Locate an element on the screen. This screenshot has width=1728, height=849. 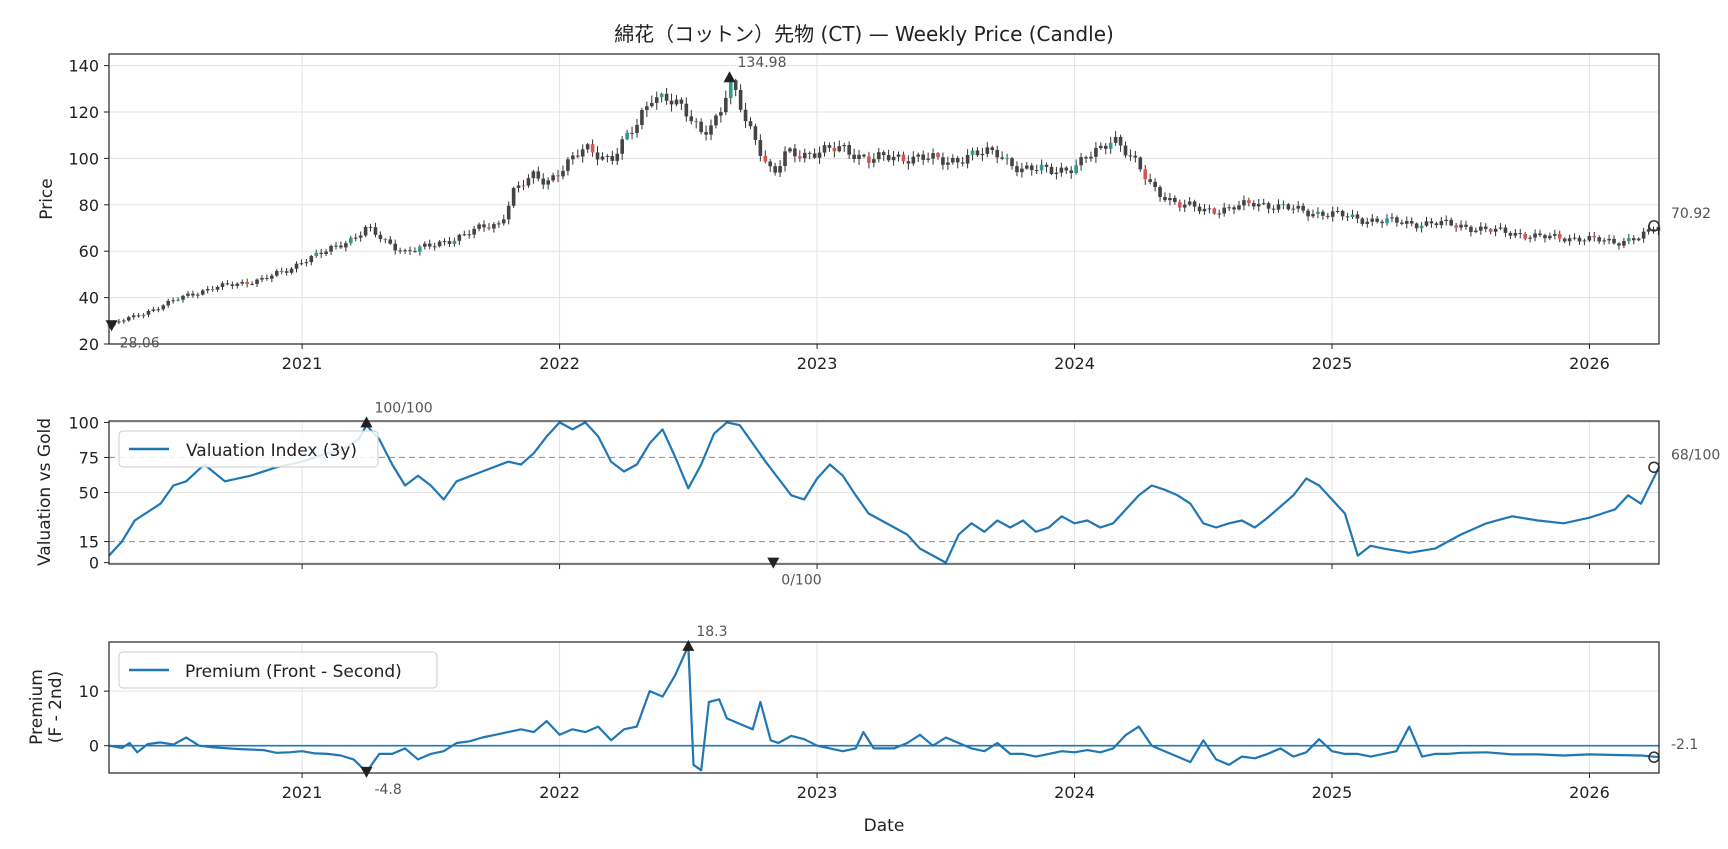
y-tick-label: 40 is located at coordinates (89, 298).